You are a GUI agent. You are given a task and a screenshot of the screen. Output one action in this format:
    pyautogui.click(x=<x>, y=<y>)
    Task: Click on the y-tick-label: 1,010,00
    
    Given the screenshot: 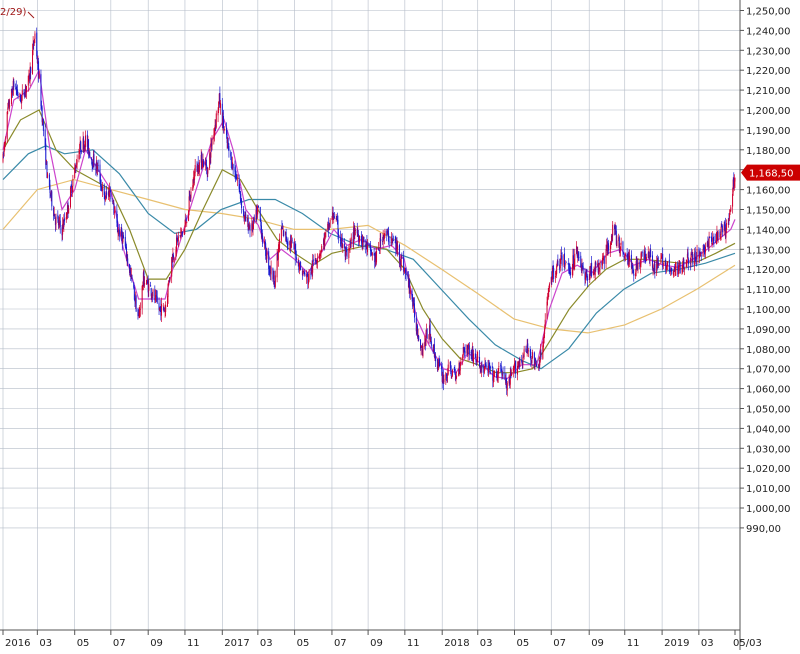 What is the action you would take?
    pyautogui.click(x=768, y=489)
    